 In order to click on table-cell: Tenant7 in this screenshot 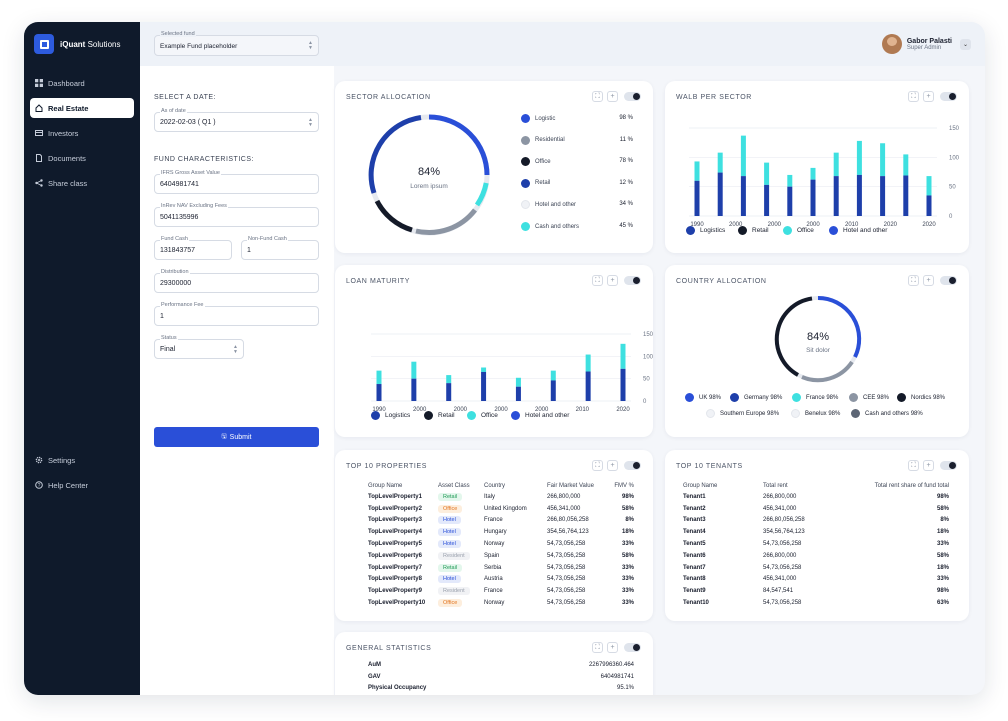, I will do `click(694, 567)`.